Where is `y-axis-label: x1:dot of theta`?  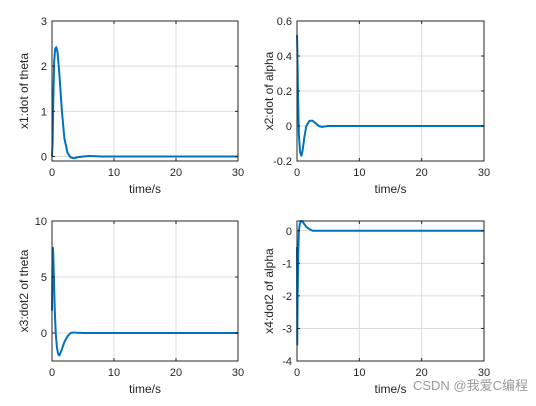 y-axis-label: x1:dot of theta is located at coordinates (24, 91).